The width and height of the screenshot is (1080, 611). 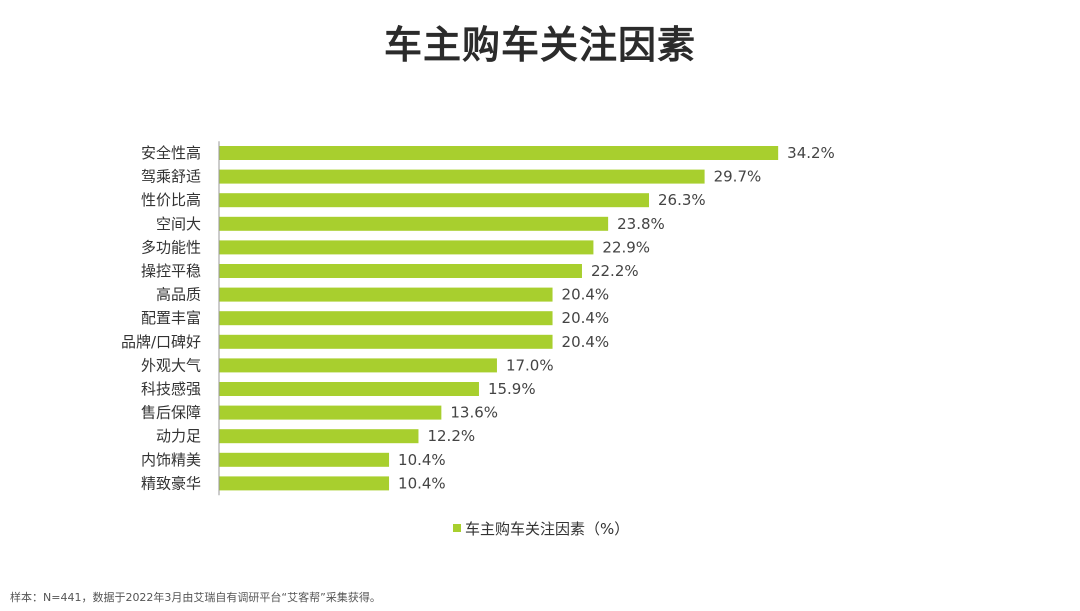 What do you see at coordinates (615, 271) in the screenshot?
I see `value-label: 22.2%` at bounding box center [615, 271].